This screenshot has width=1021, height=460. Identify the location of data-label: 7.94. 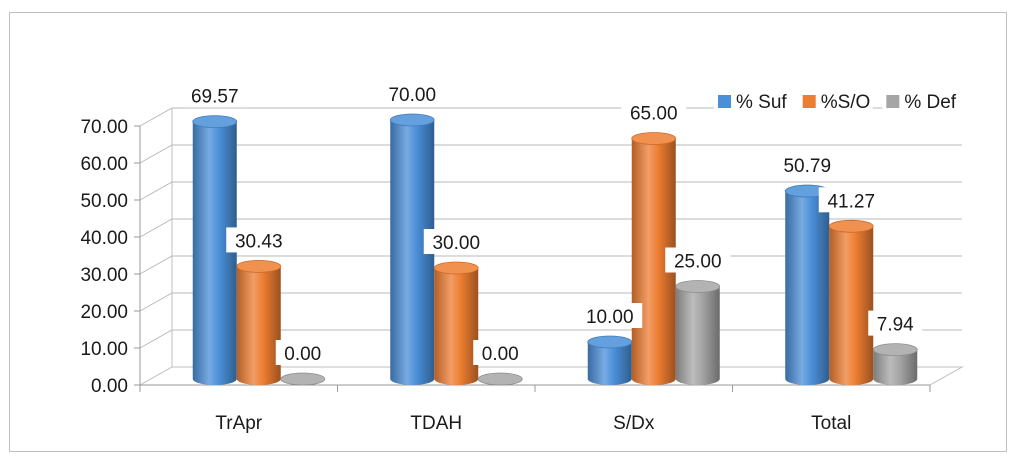
(895, 325).